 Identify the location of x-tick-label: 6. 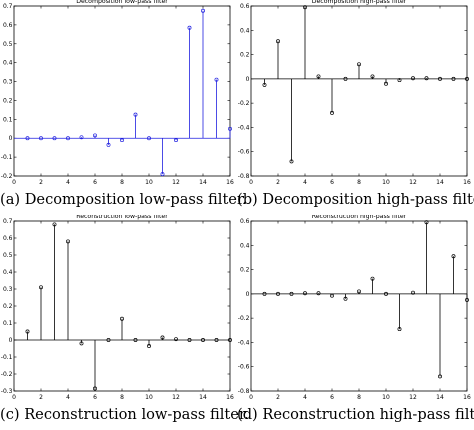
(95, 182).